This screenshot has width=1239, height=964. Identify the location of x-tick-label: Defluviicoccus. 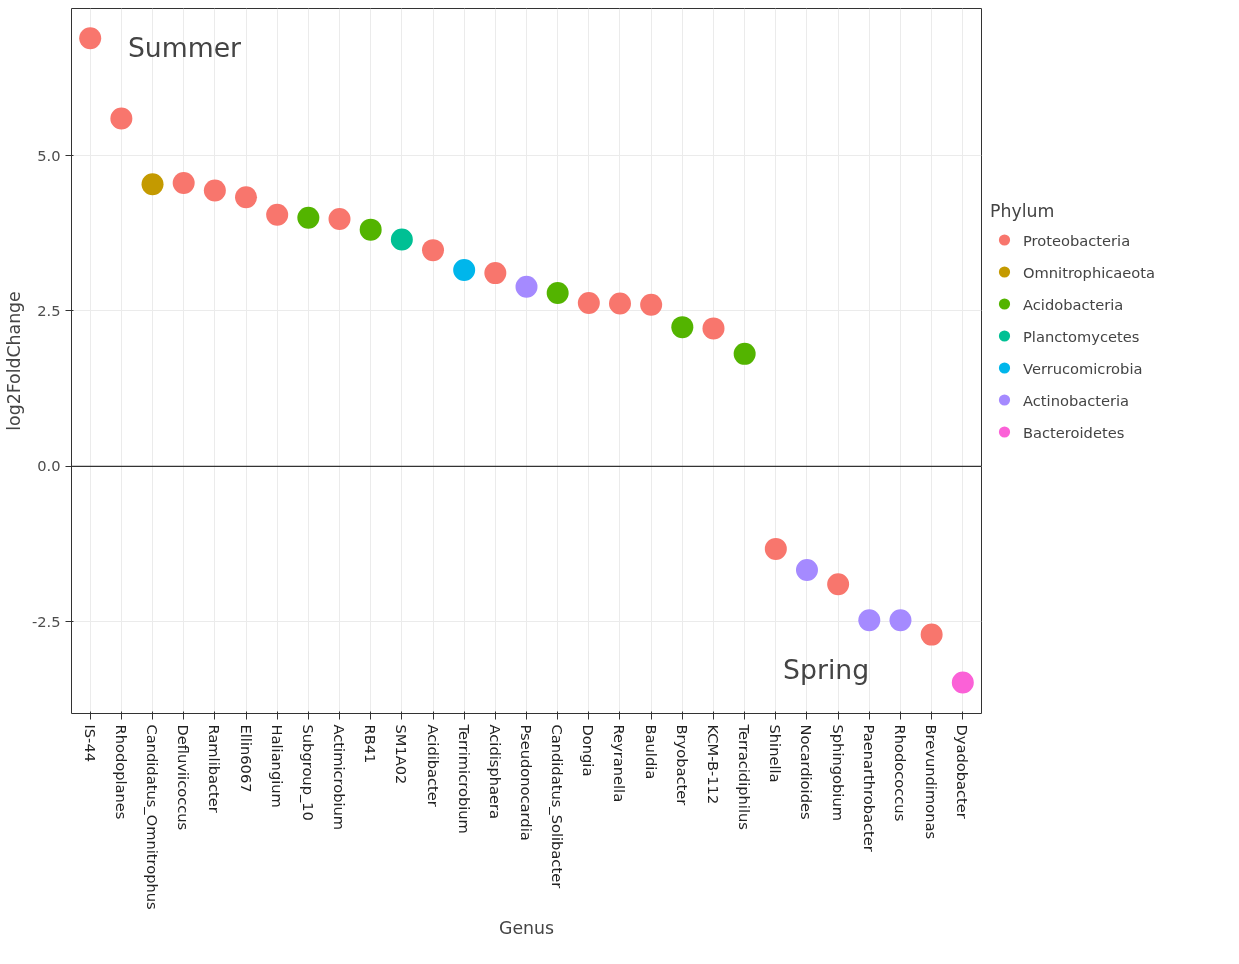
(184, 777).